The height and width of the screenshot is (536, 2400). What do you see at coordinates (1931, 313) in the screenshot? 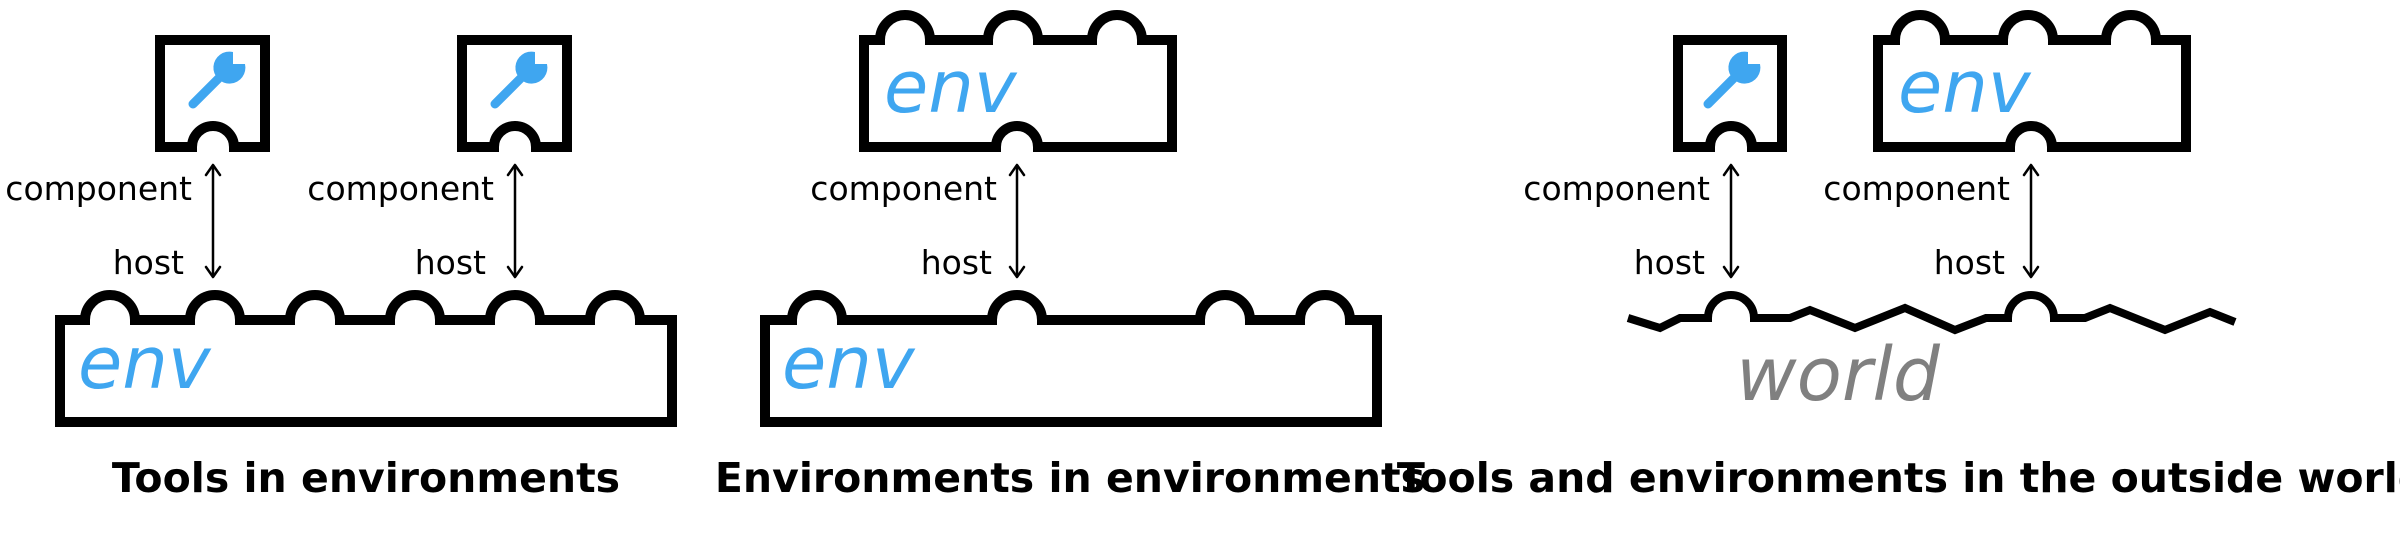
I see `world-ground-line` at bounding box center [1931, 313].